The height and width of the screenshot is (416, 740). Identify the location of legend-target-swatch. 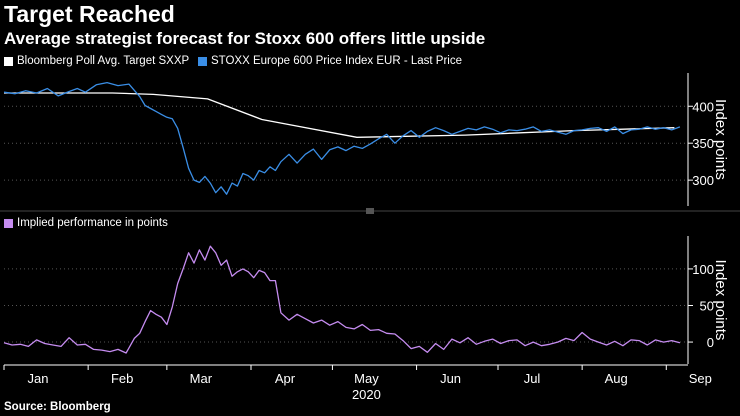
(8, 61).